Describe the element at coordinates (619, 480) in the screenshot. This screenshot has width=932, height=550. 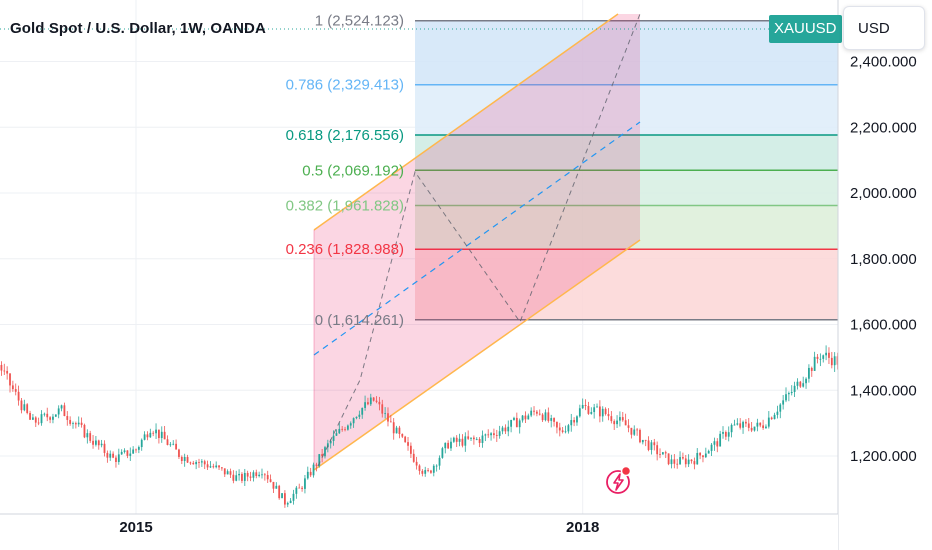
I see `lightning-bolt-icon` at that location.